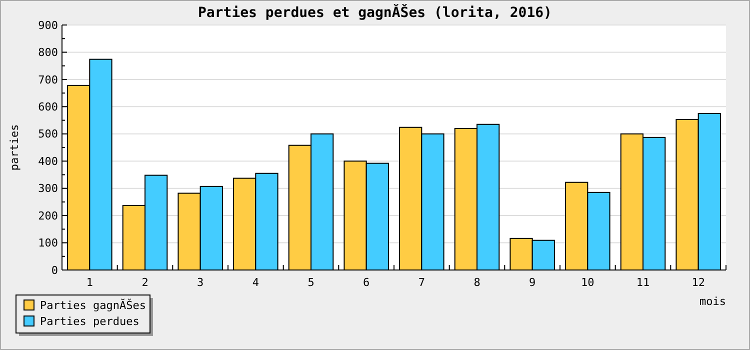 The image size is (750, 350). Describe the element at coordinates (48, 53) in the screenshot. I see `y-tick-label: 800` at that location.